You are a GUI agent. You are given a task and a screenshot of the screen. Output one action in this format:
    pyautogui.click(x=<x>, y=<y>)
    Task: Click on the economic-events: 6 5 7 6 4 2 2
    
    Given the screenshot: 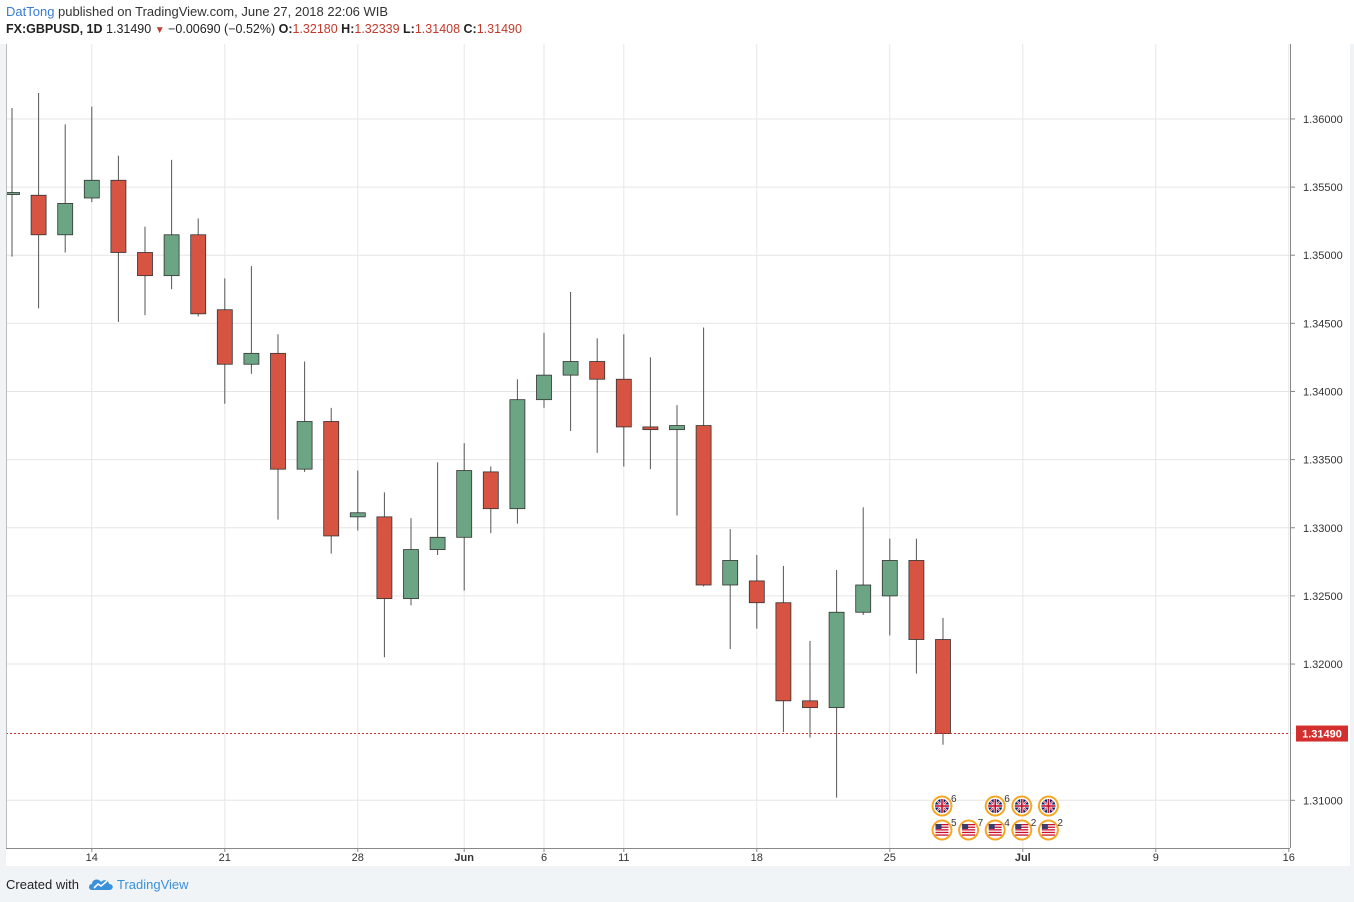 What is the action you would take?
    pyautogui.click(x=997, y=817)
    